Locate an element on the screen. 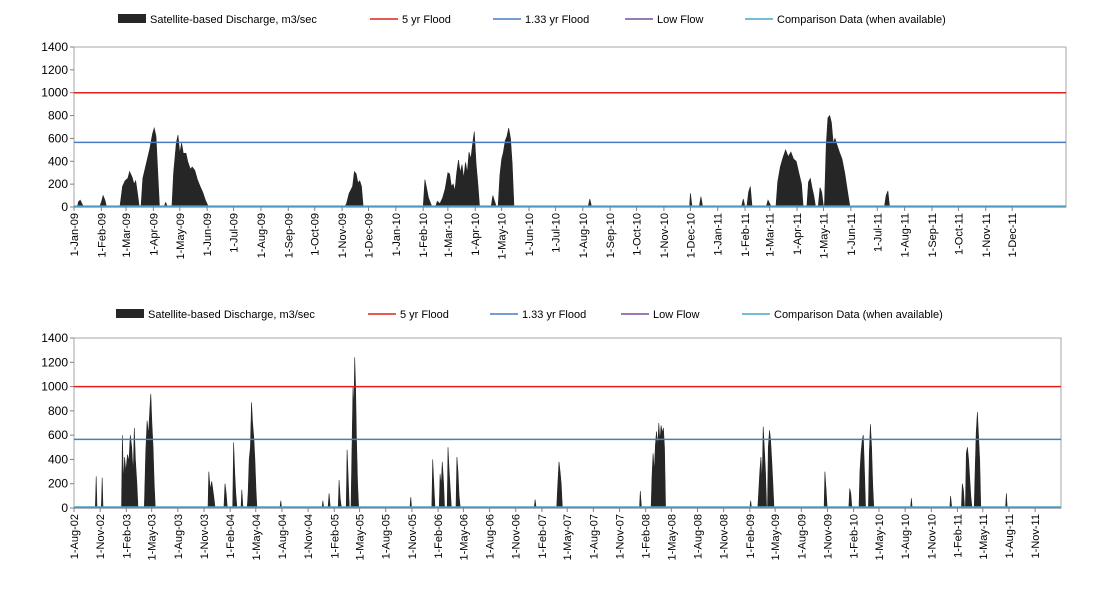 This screenshot has height=608, width=1094. x-tick-label: 1-May-03 is located at coordinates (153, 537).